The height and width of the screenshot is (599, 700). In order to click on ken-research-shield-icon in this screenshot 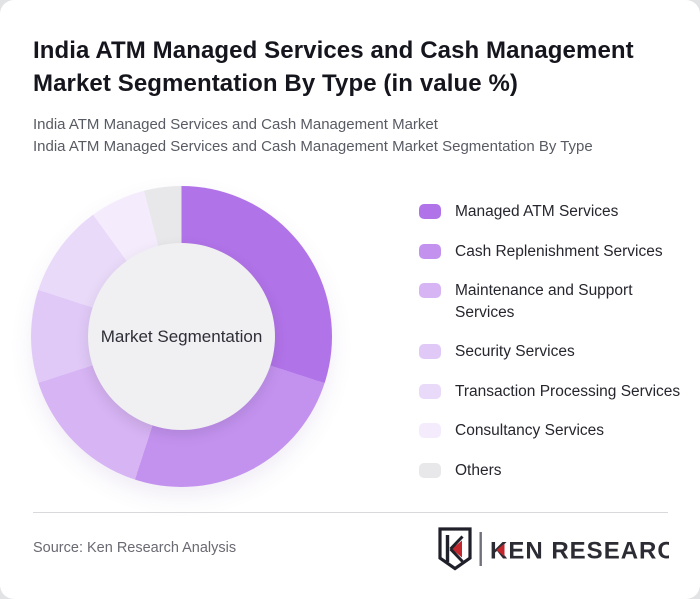, I will do `click(455, 549)`.